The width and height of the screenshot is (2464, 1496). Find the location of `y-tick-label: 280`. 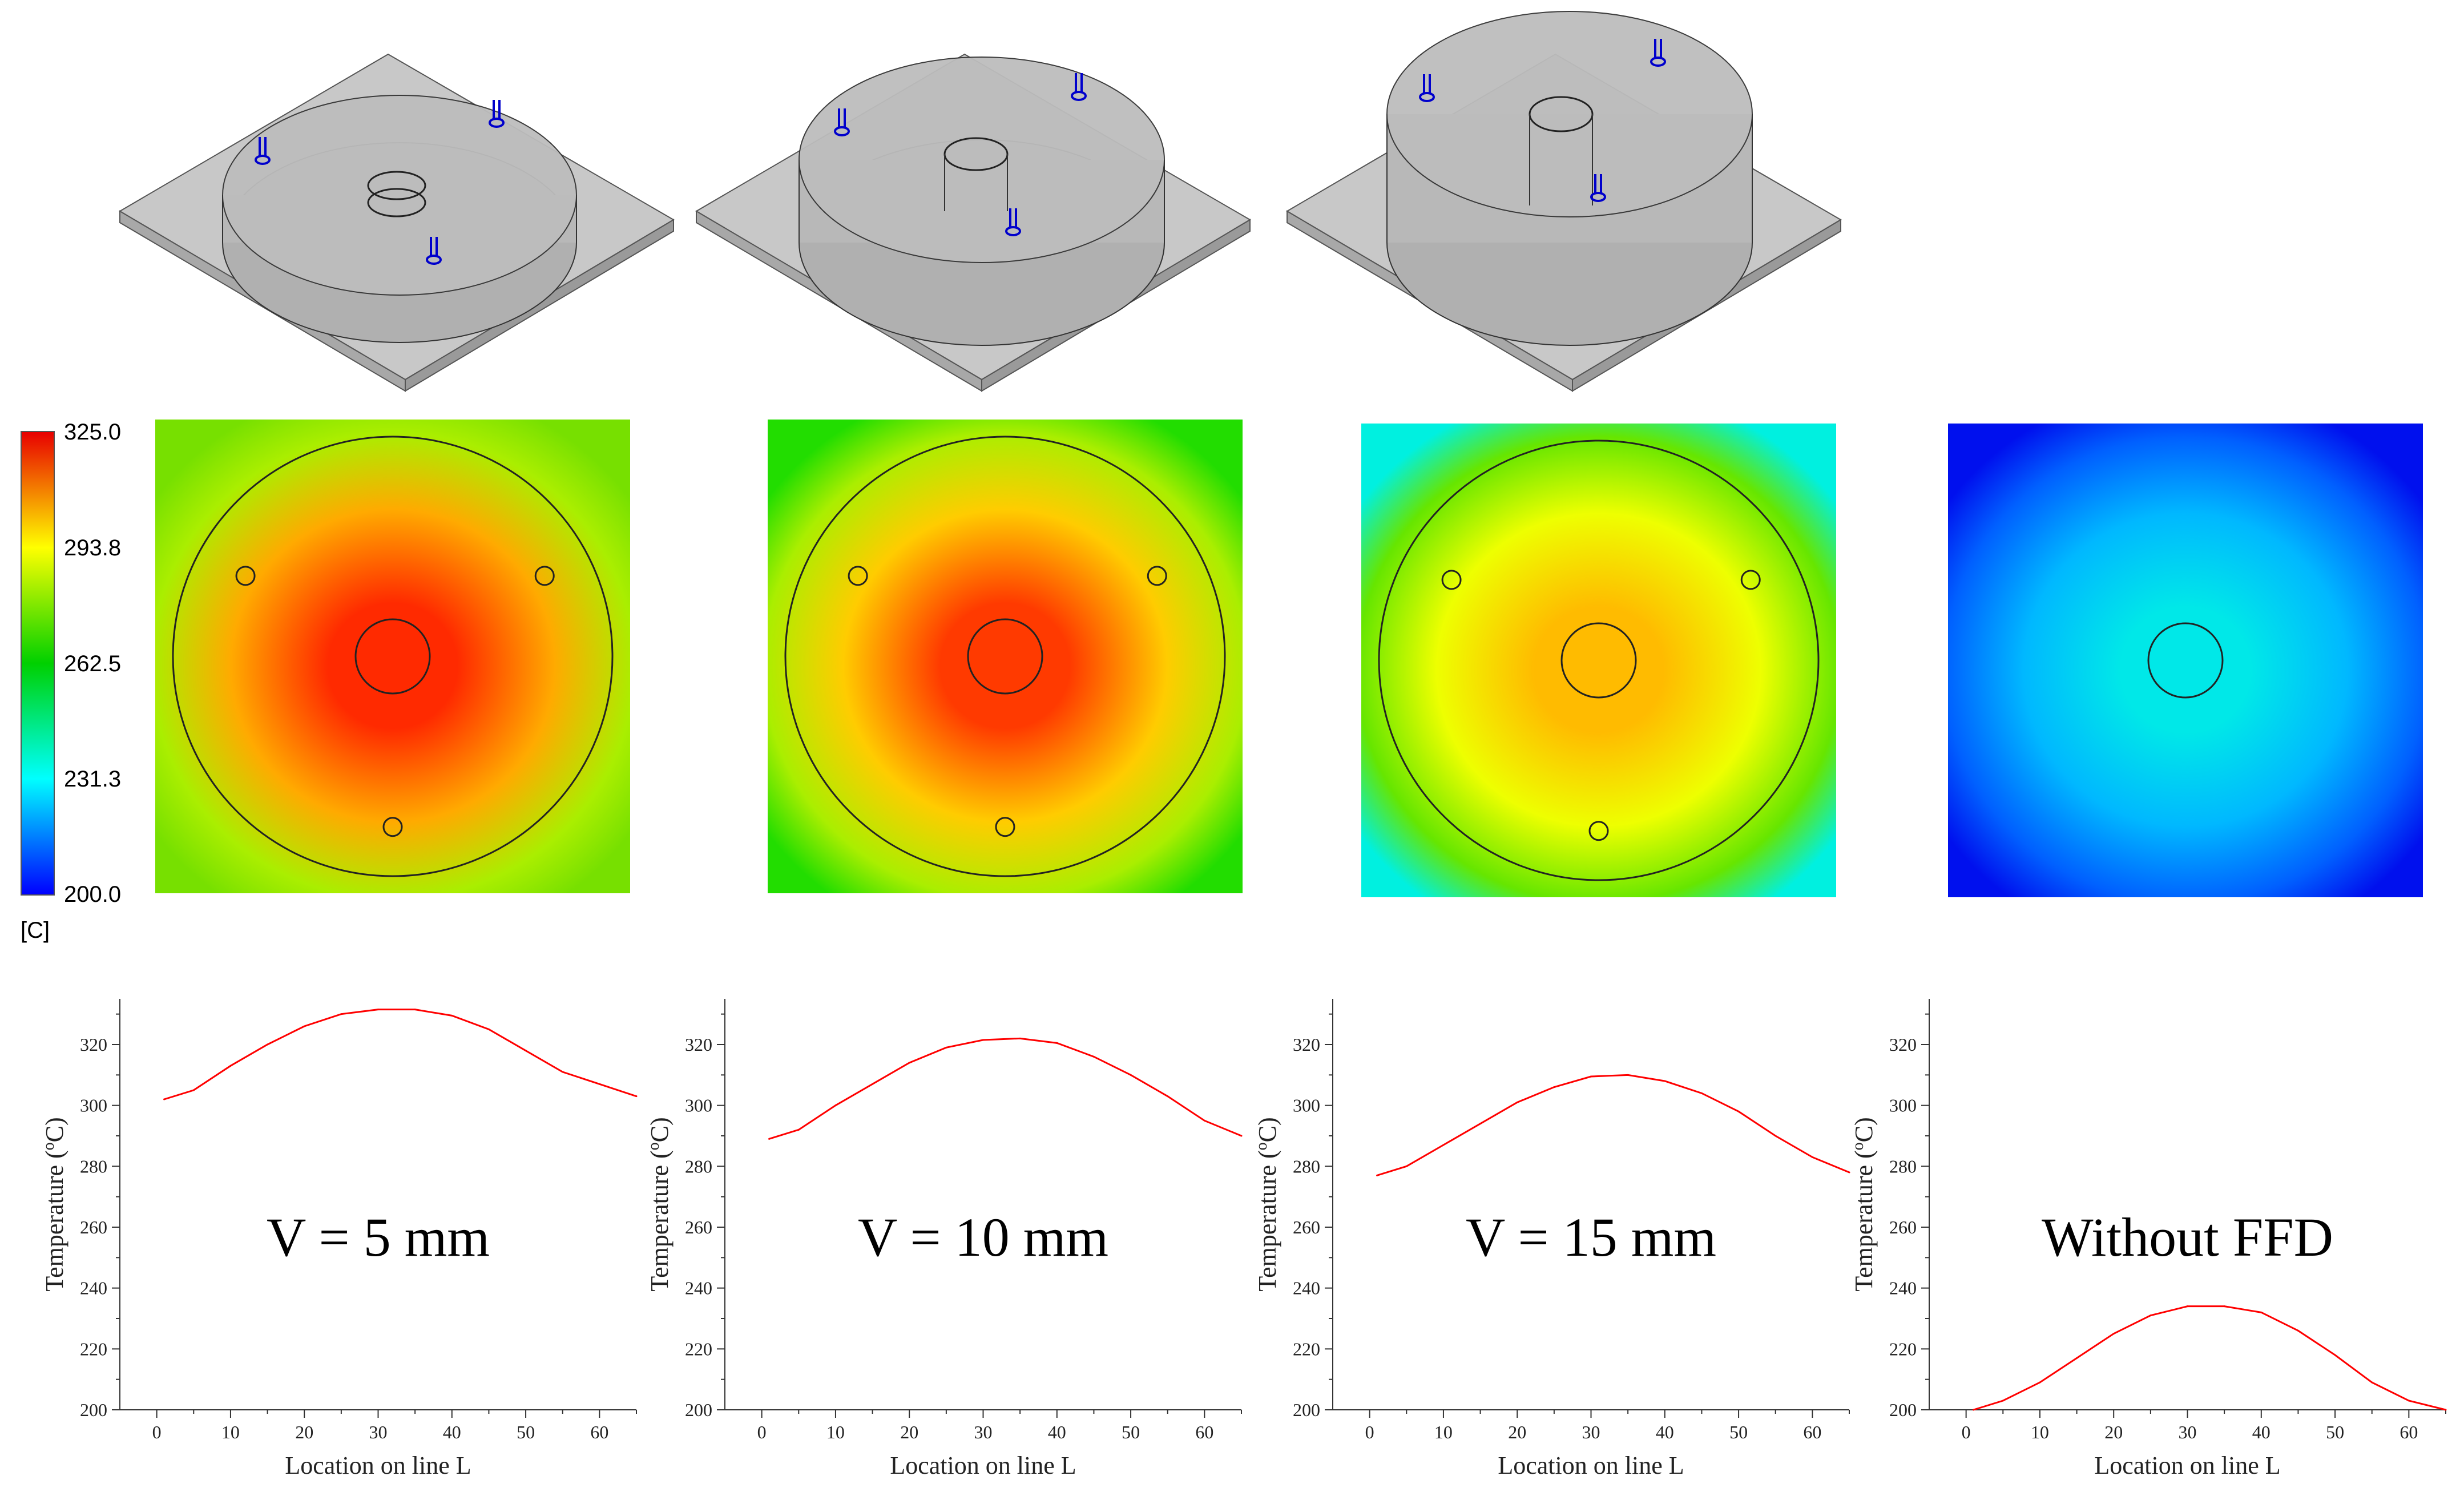

y-tick-label: 280 is located at coordinates (1306, 1166).